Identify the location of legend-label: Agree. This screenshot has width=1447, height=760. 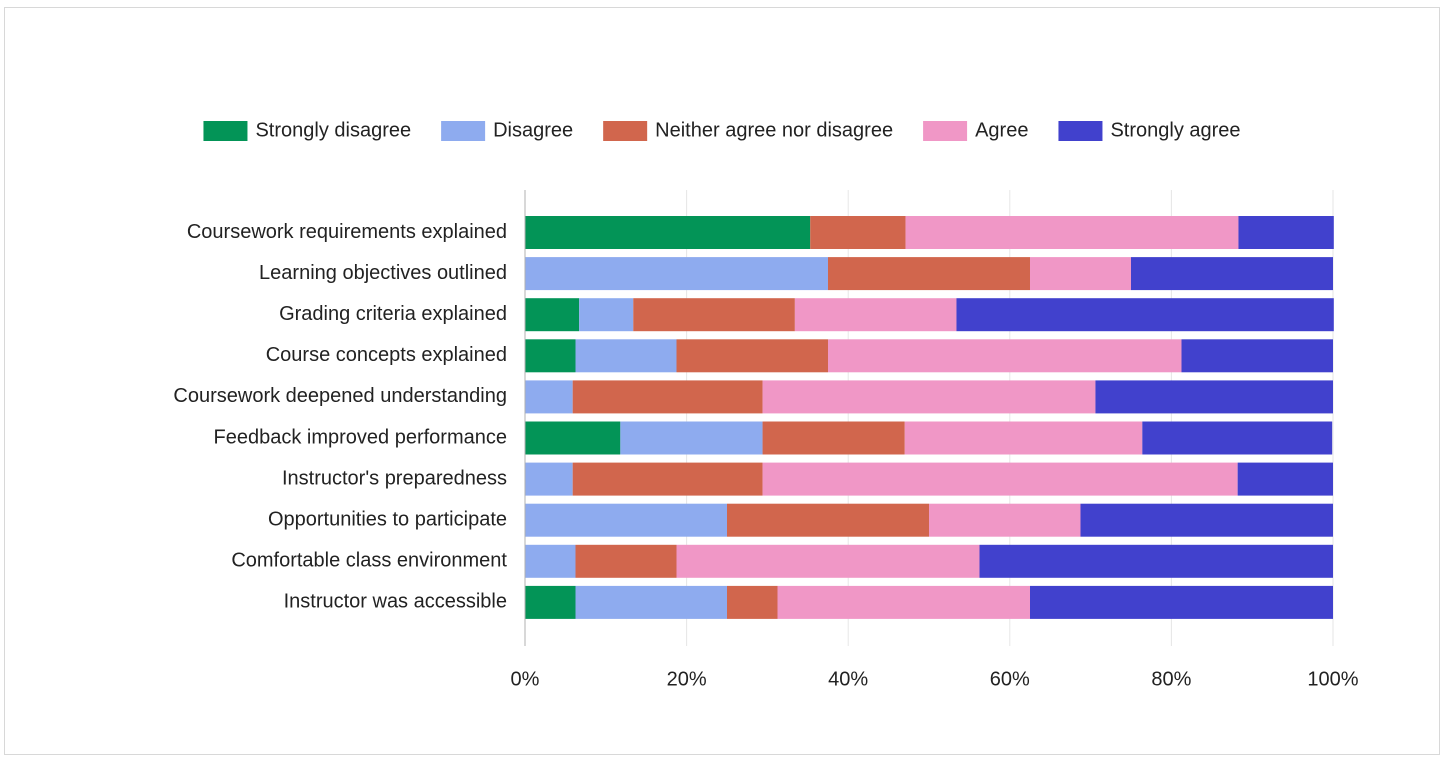
(1001, 130).